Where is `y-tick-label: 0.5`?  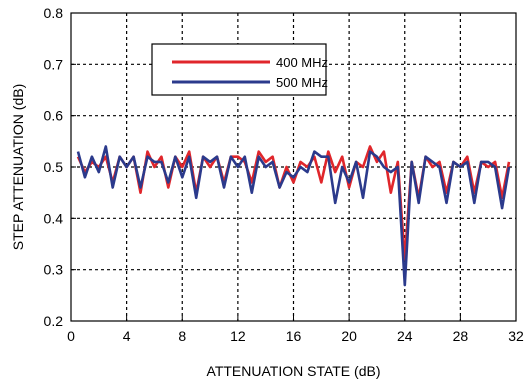
y-tick-label: 0.5 is located at coordinates (54, 167).